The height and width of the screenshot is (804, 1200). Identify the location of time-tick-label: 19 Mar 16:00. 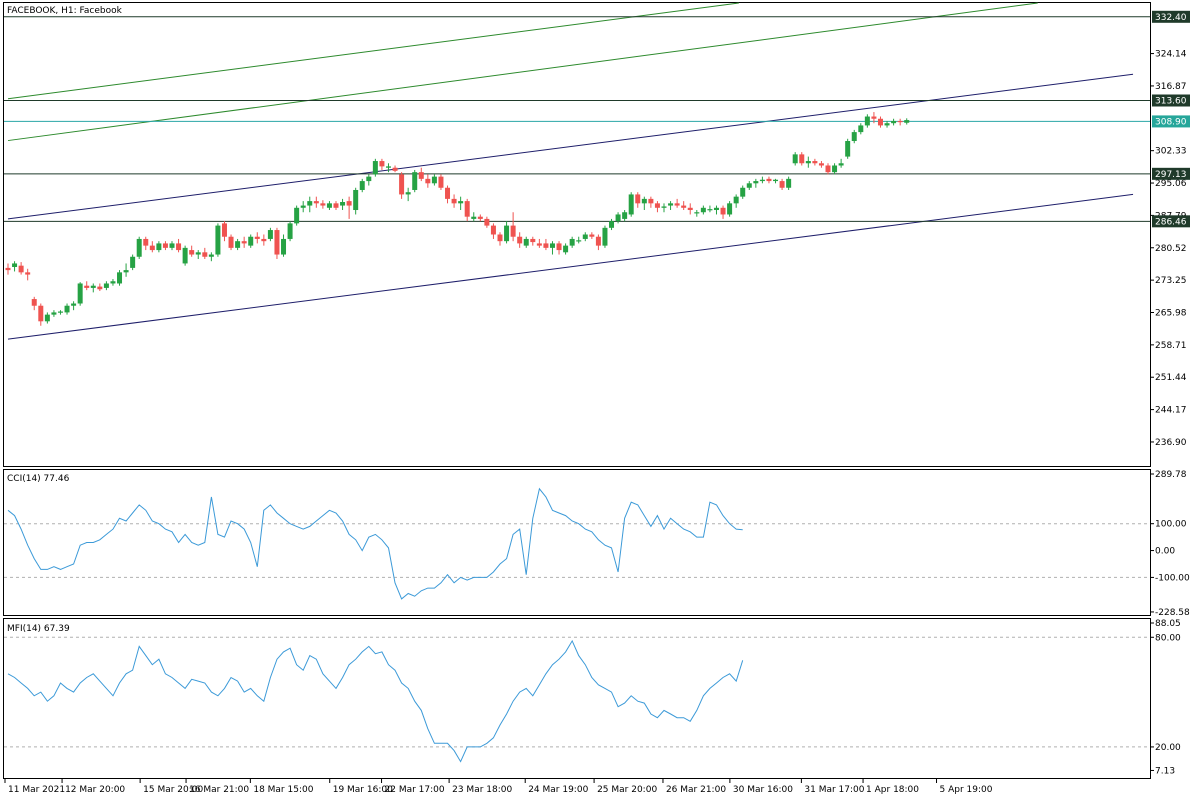
(363, 790).